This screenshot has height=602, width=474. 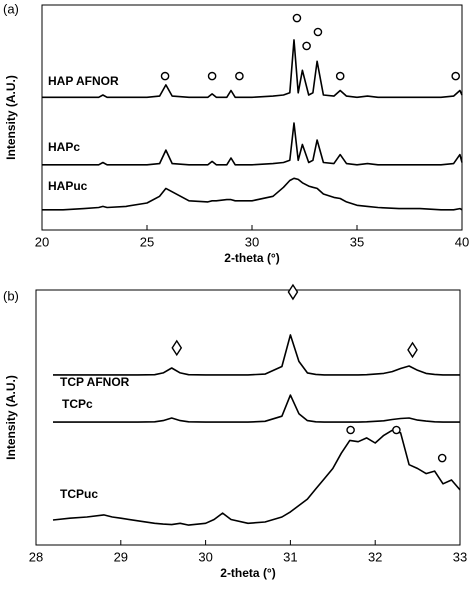 I want to click on x-tick-label: 32, so click(x=375, y=556).